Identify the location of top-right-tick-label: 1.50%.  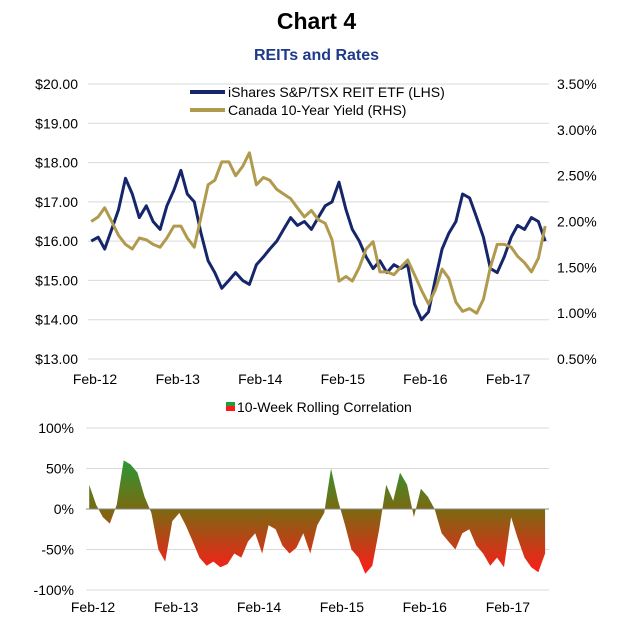
(577, 267).